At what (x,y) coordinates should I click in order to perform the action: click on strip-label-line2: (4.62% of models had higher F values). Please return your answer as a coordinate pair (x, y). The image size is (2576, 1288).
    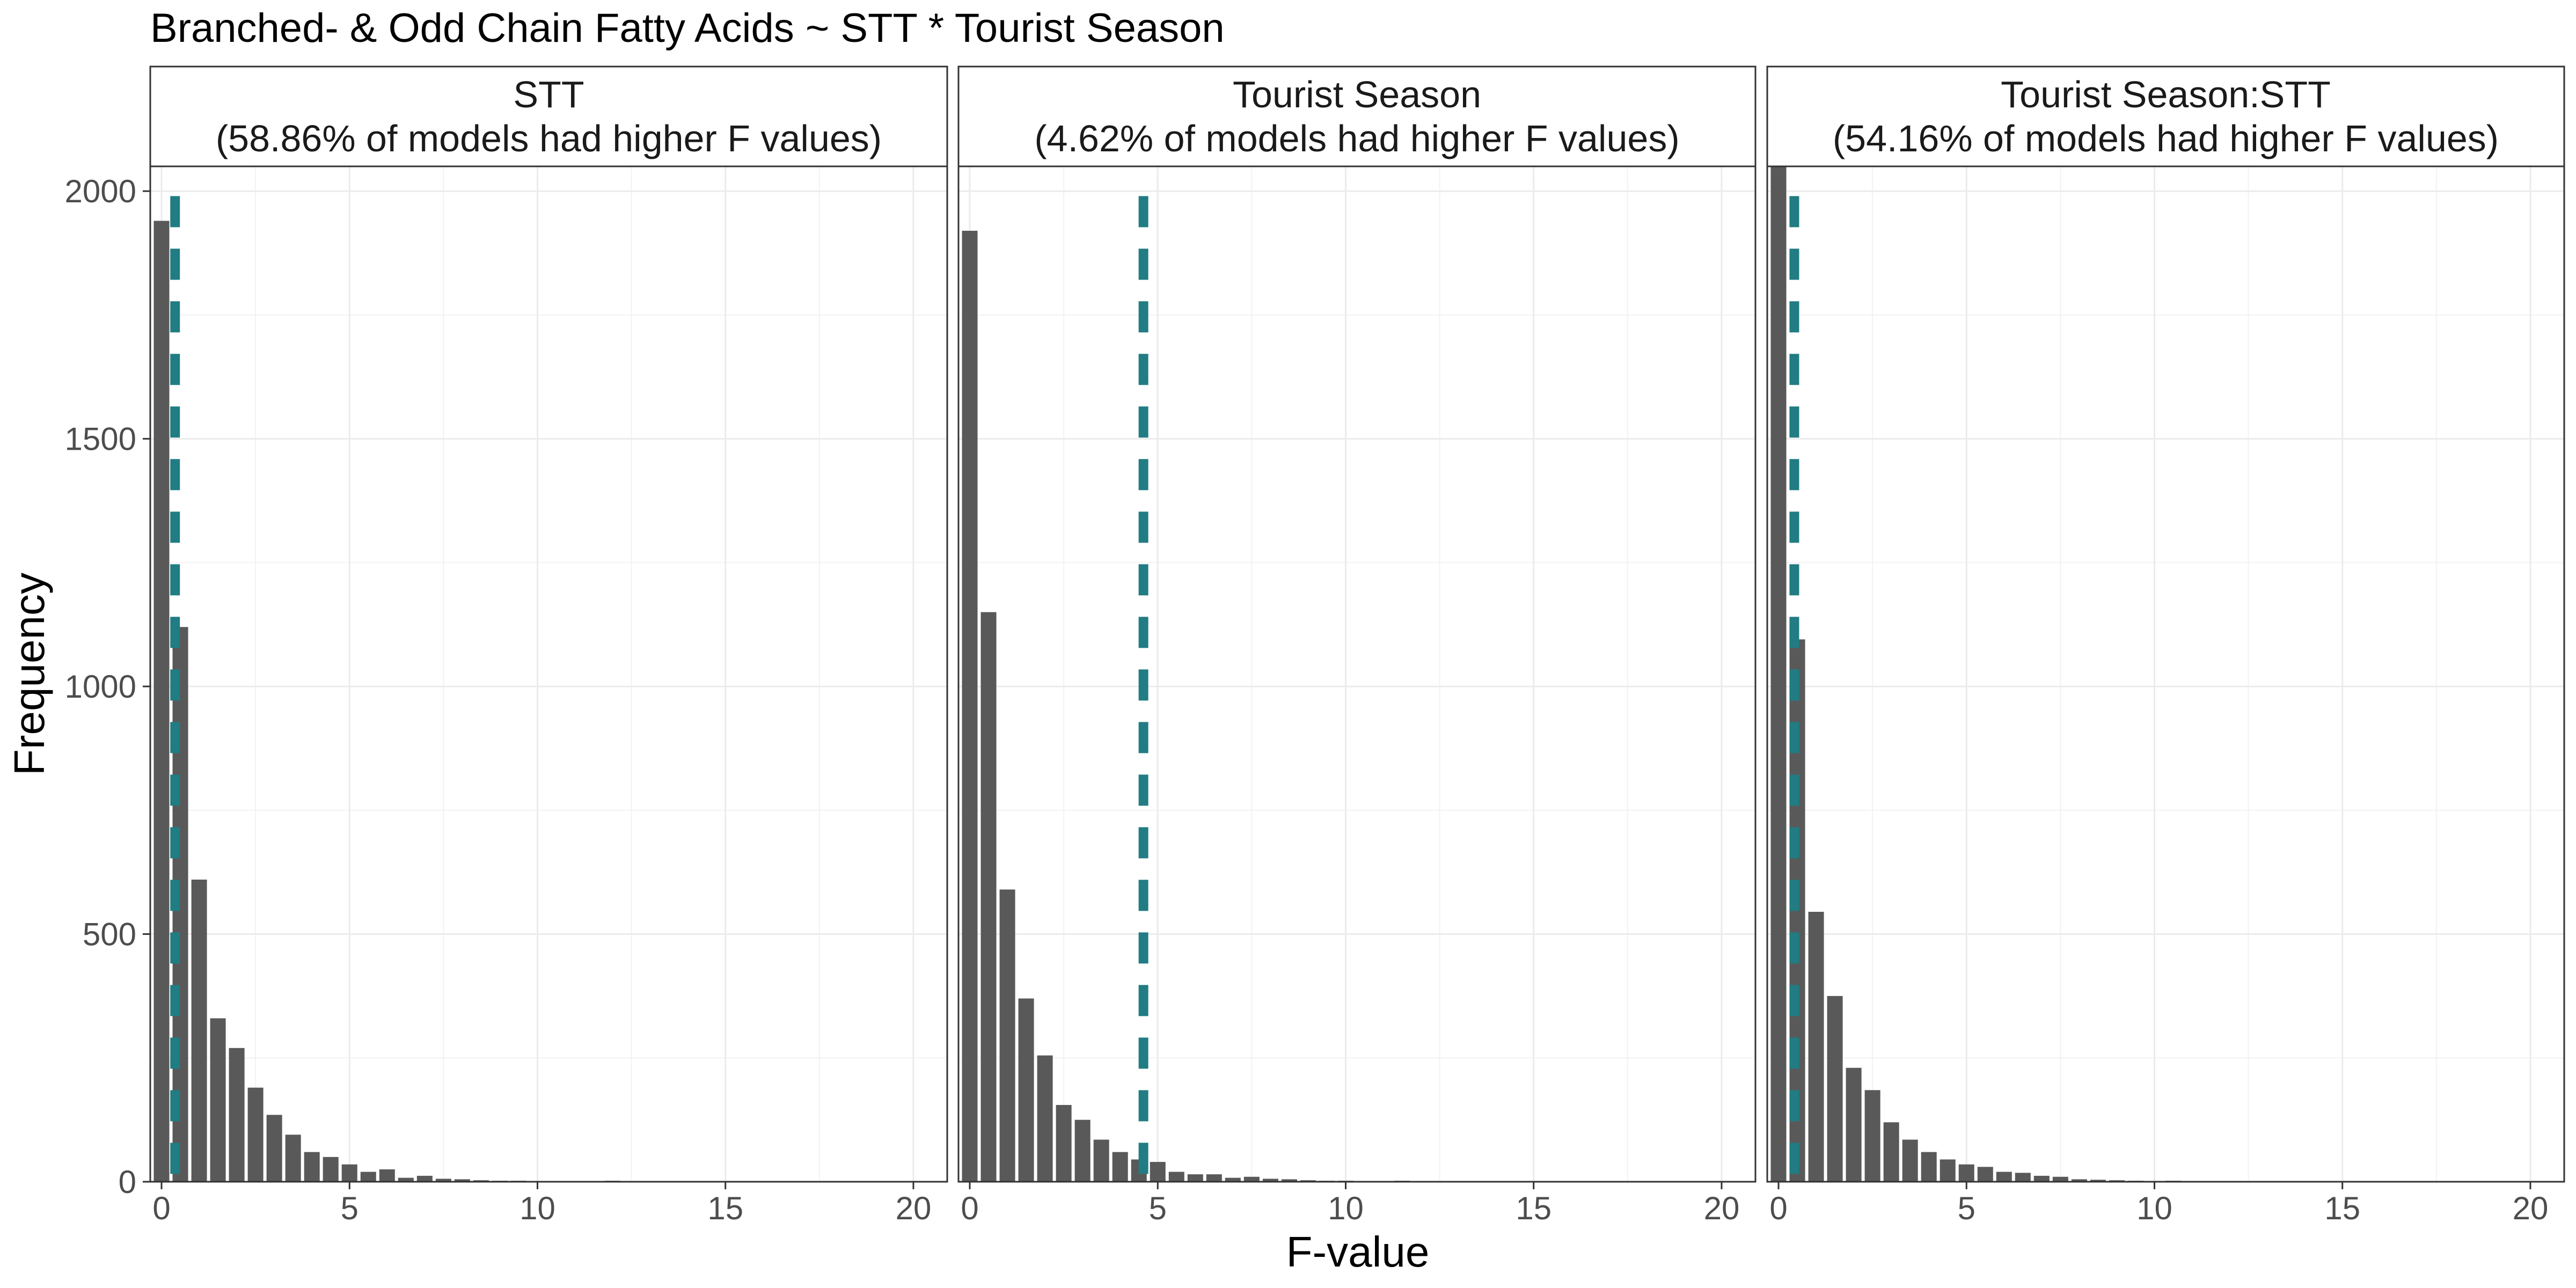
    Looking at the image, I should click on (1356, 138).